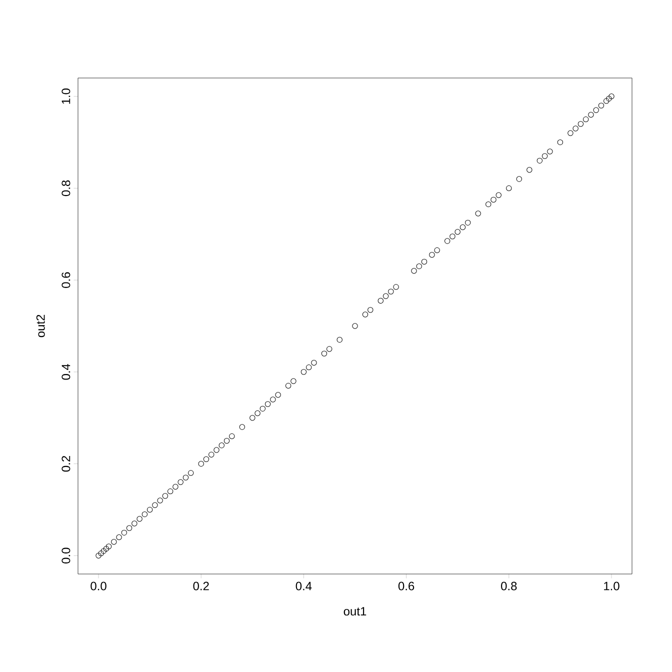 This screenshot has height=672, width=672. Describe the element at coordinates (612, 586) in the screenshot. I see `x-tick-label: 1.0` at that location.